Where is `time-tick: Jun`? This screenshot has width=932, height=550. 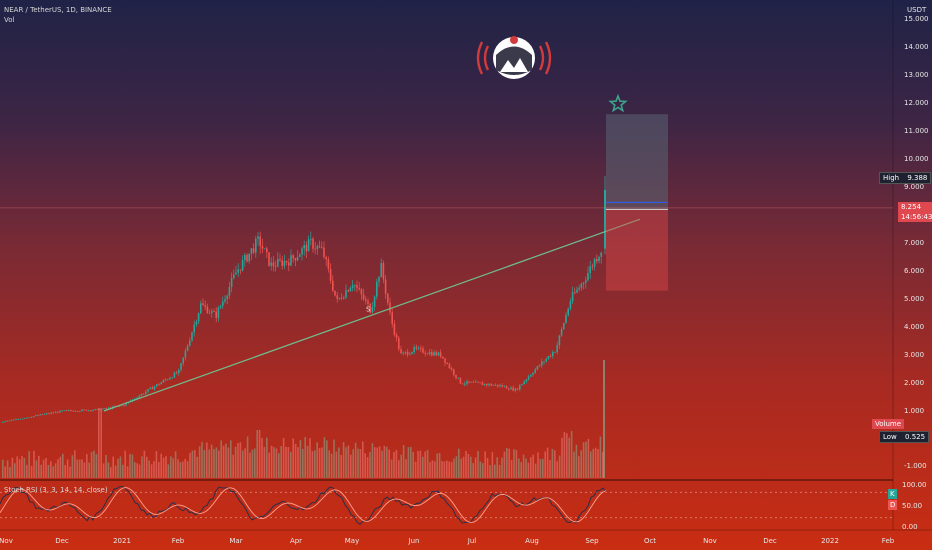 time-tick: Jun is located at coordinates (414, 541).